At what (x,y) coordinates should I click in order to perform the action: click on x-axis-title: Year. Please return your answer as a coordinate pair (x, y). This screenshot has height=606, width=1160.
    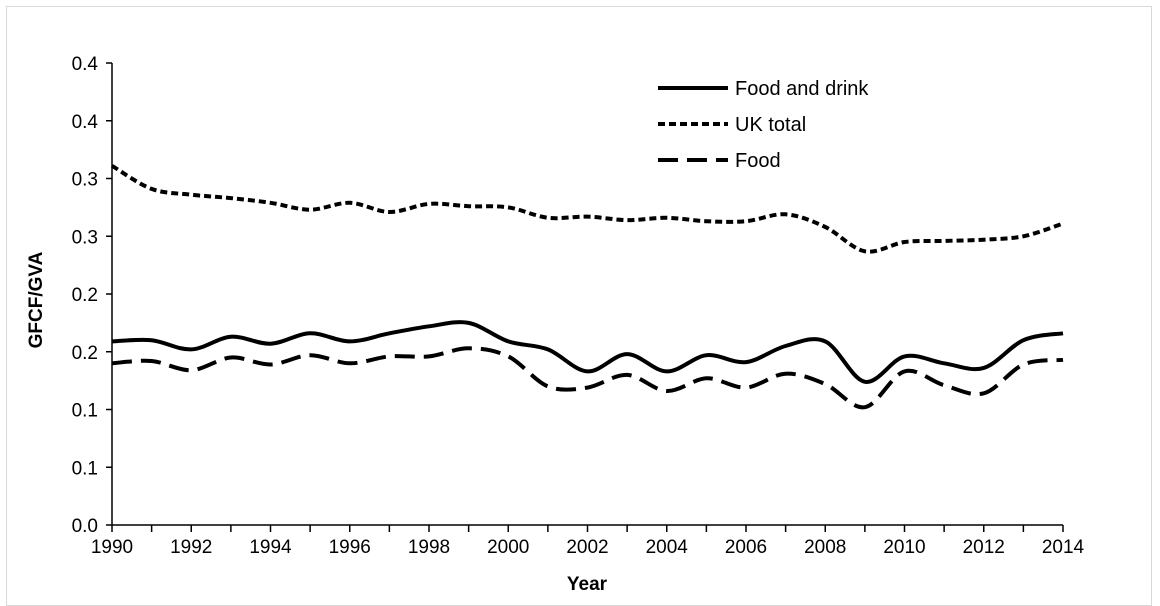
    Looking at the image, I should click on (587, 583).